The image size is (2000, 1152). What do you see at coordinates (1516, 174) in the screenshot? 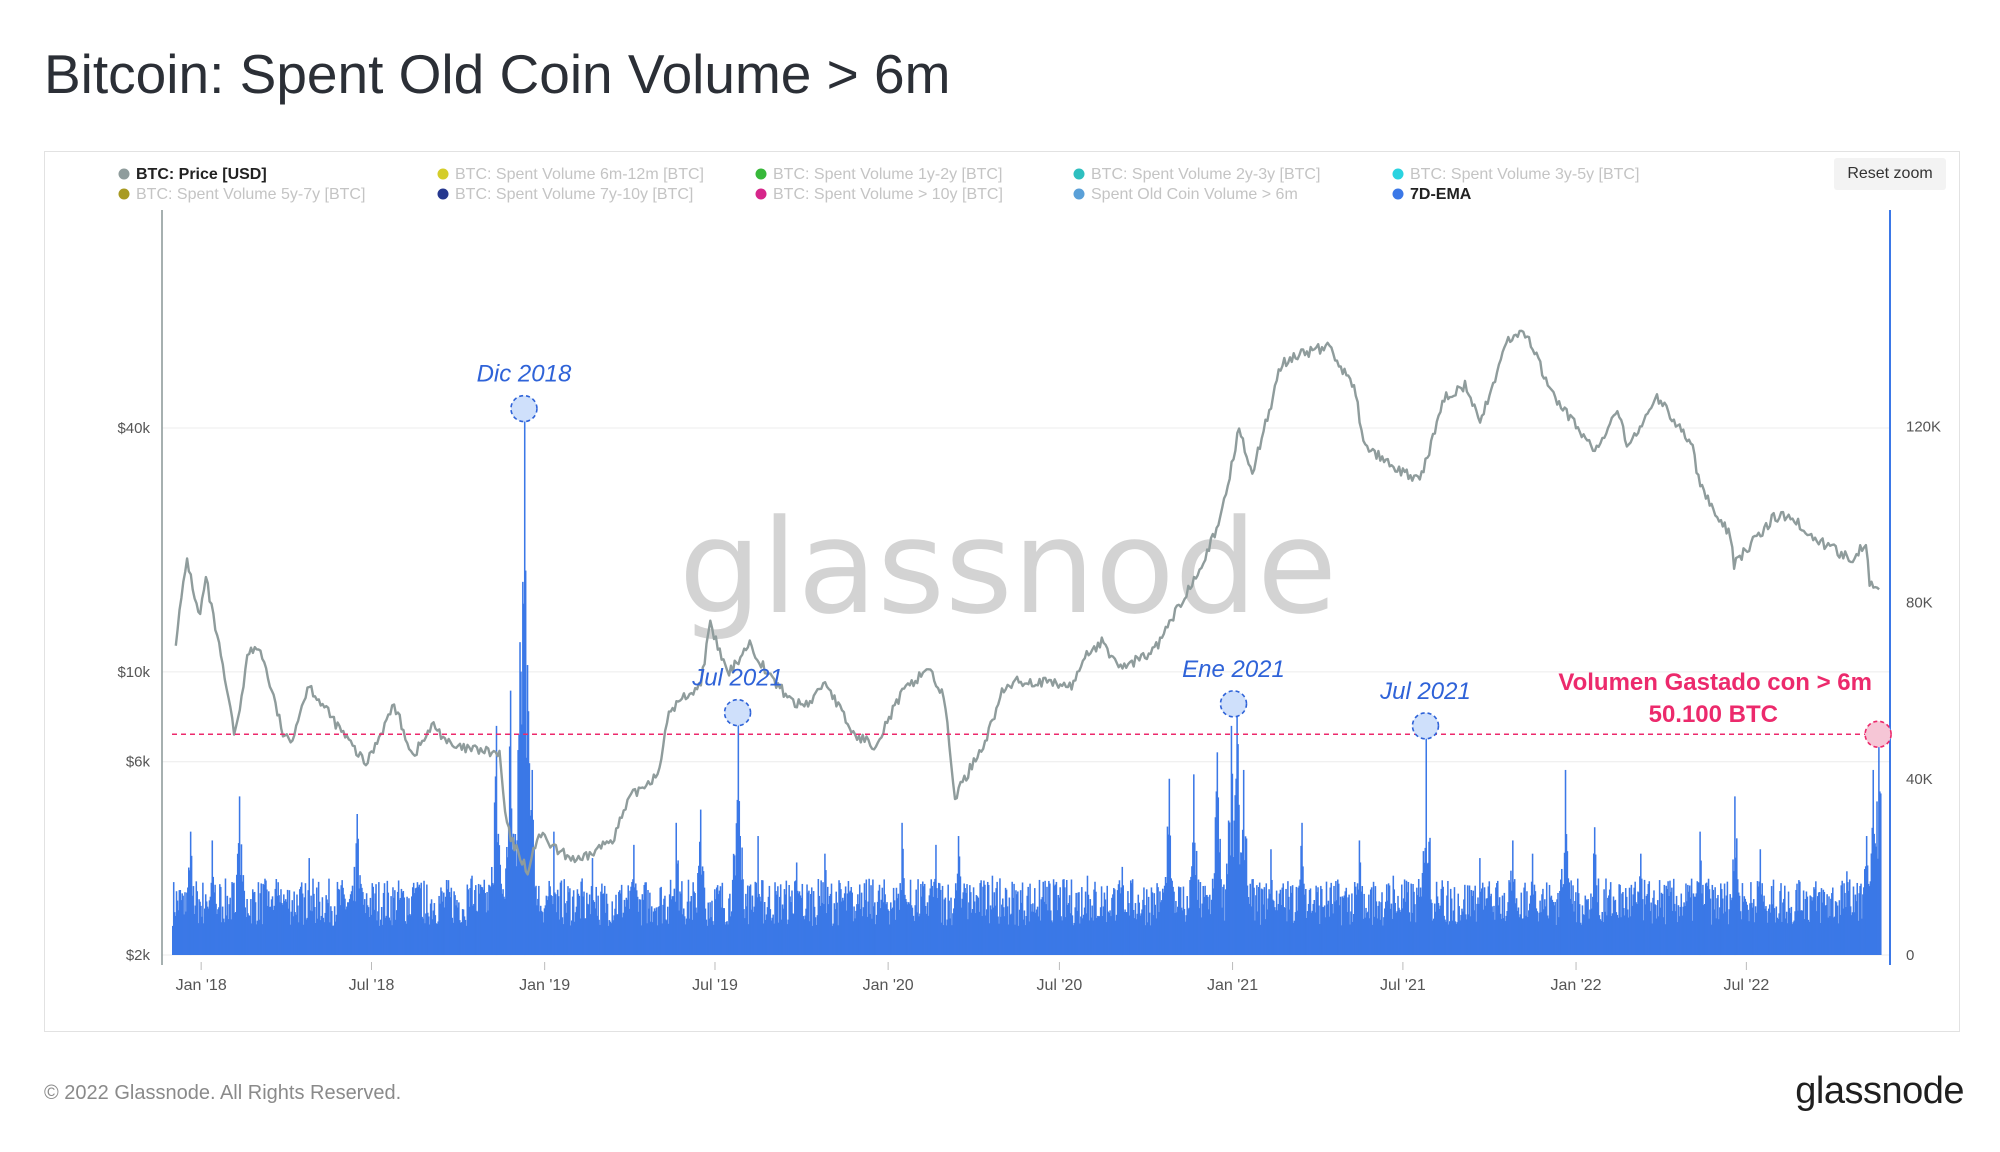
I see `legend-item: BTC: Spent Volume 3y-5y [BTC]` at bounding box center [1516, 174].